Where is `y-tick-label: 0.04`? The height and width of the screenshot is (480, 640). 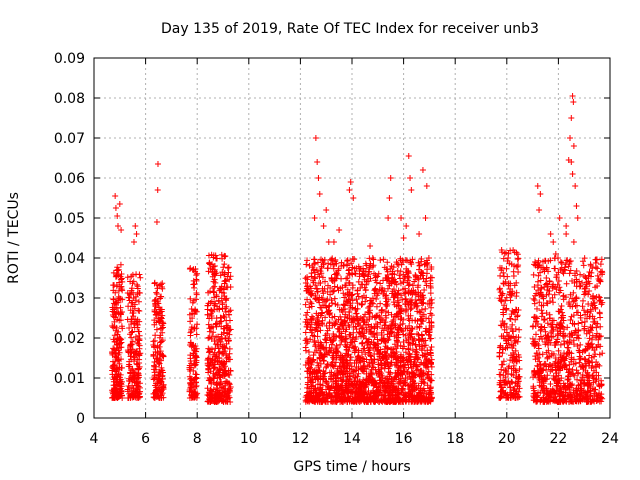
y-tick-label: 0.04 is located at coordinates (69, 259).